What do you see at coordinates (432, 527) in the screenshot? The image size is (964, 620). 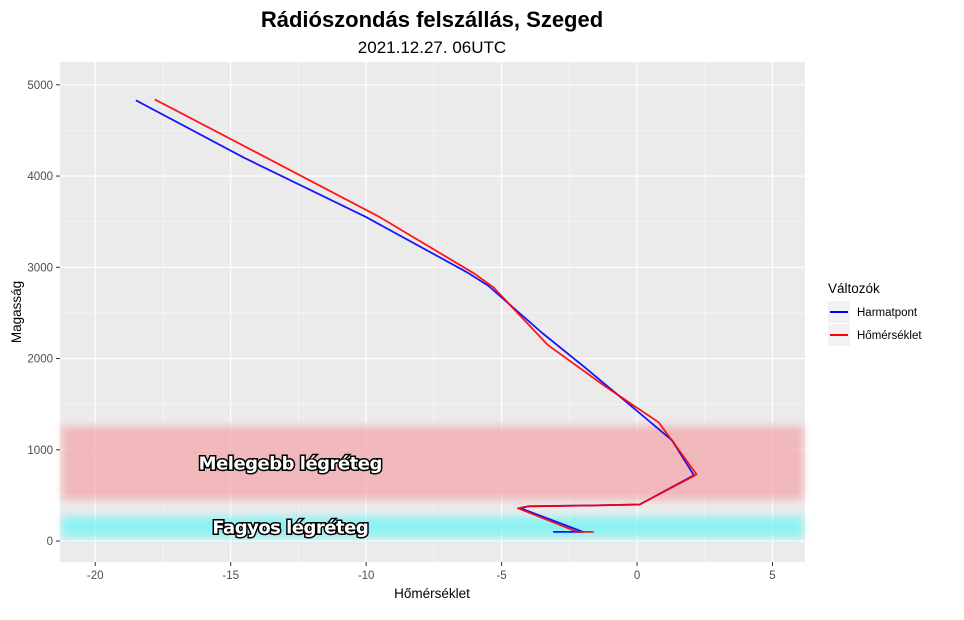 I see `band-fagyos-légréteg` at bounding box center [432, 527].